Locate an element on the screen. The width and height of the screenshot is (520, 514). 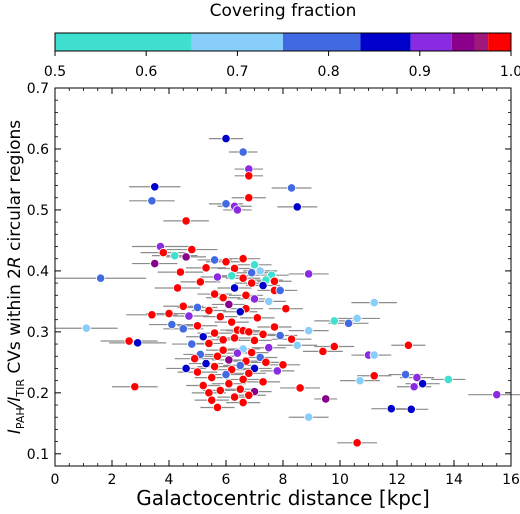
y-label-i1: I is located at coordinates (15, 431).